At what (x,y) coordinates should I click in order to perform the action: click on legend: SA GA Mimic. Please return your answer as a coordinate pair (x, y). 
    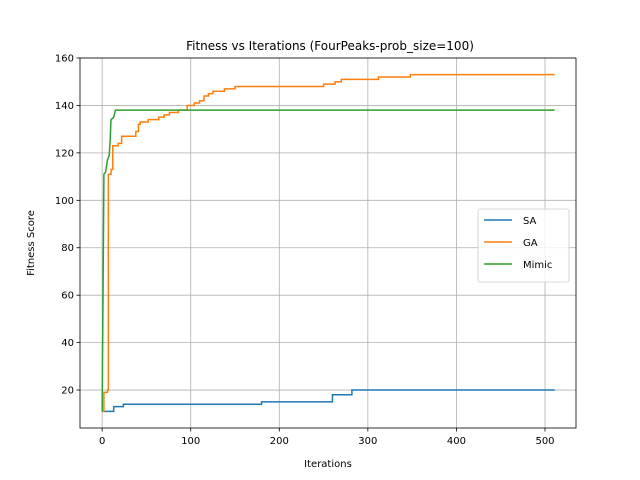
    Looking at the image, I should click on (523, 245).